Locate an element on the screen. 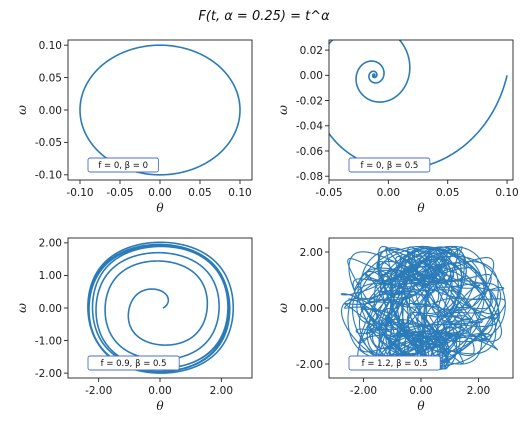 The width and height of the screenshot is (529, 432). y-tick-label: 0.05 is located at coordinates (50, 78).